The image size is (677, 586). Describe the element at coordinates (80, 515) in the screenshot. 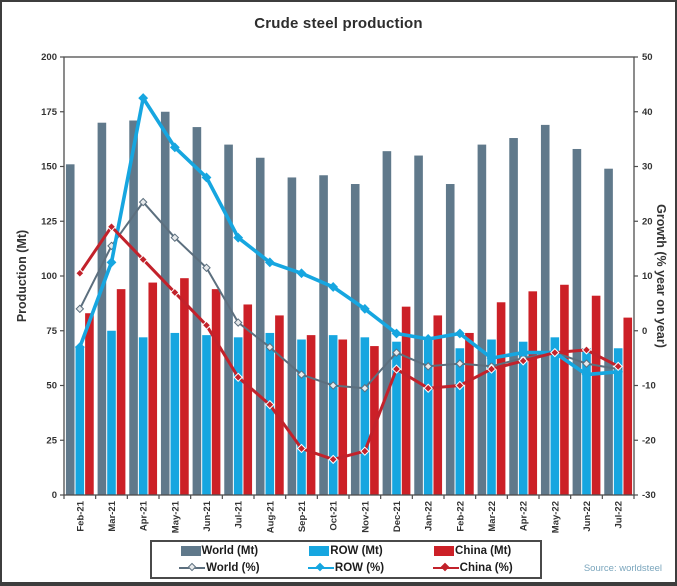

I see `svg-text: Feb-21` at that location.